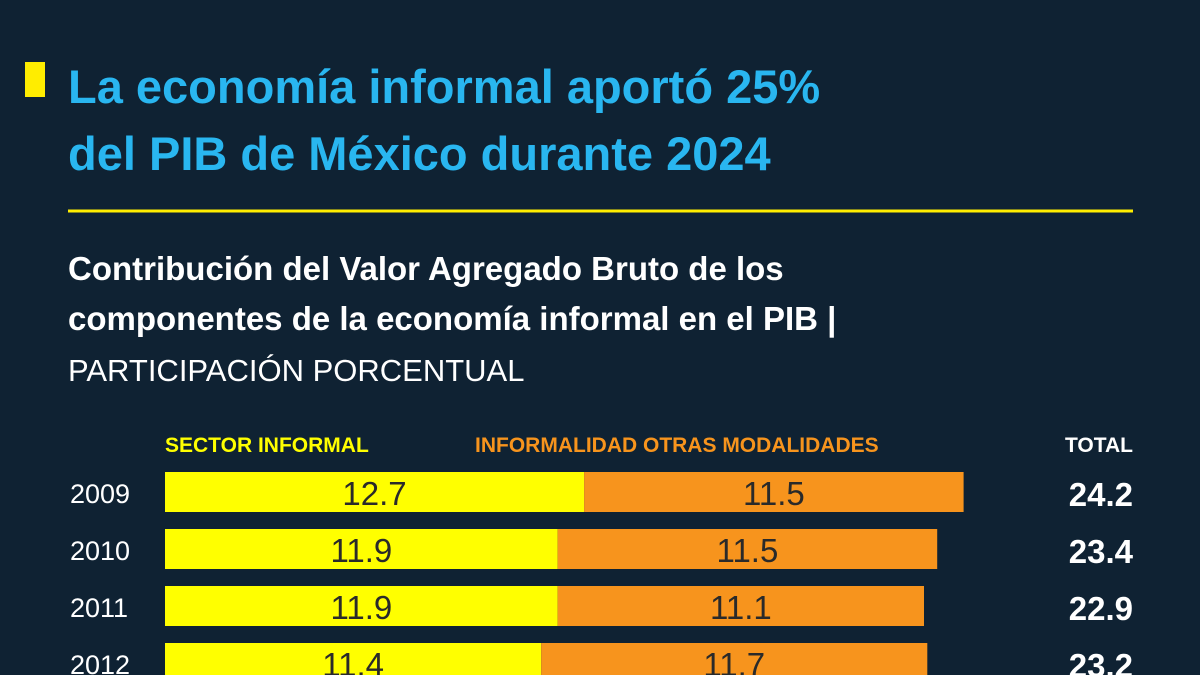  What do you see at coordinates (296, 370) in the screenshot?
I see `unit-label: PARTICIPACIÓN PORCENTUAL` at bounding box center [296, 370].